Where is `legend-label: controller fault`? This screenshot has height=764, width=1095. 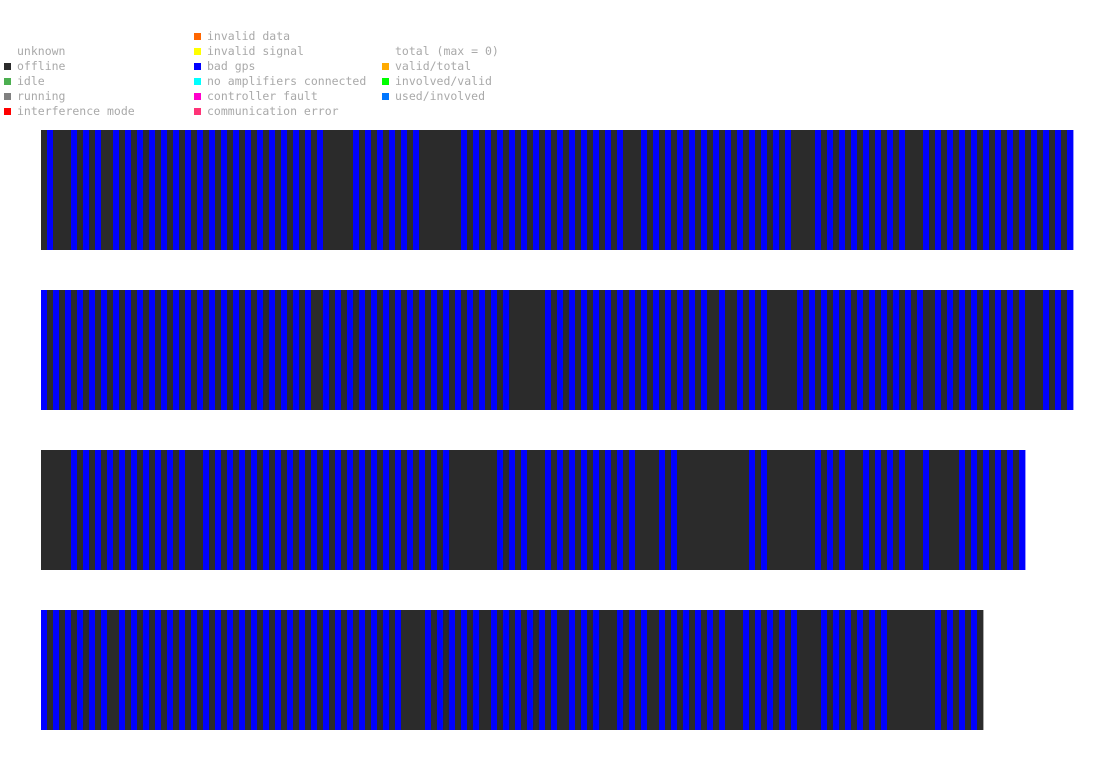 legend-label: controller fault is located at coordinates (262, 96).